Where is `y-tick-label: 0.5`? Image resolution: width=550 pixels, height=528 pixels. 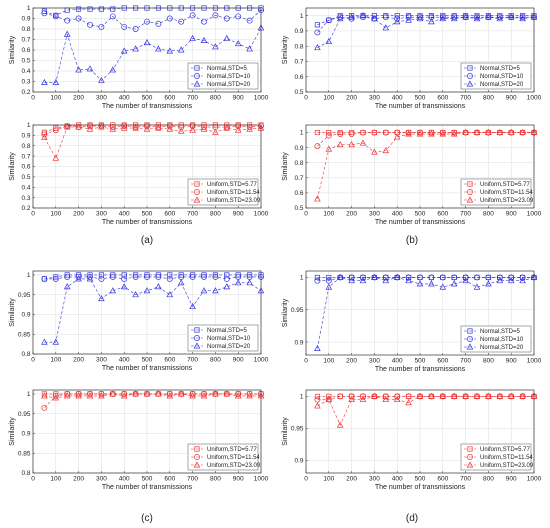
y-tick-label: 0.5 is located at coordinates (25, 177).